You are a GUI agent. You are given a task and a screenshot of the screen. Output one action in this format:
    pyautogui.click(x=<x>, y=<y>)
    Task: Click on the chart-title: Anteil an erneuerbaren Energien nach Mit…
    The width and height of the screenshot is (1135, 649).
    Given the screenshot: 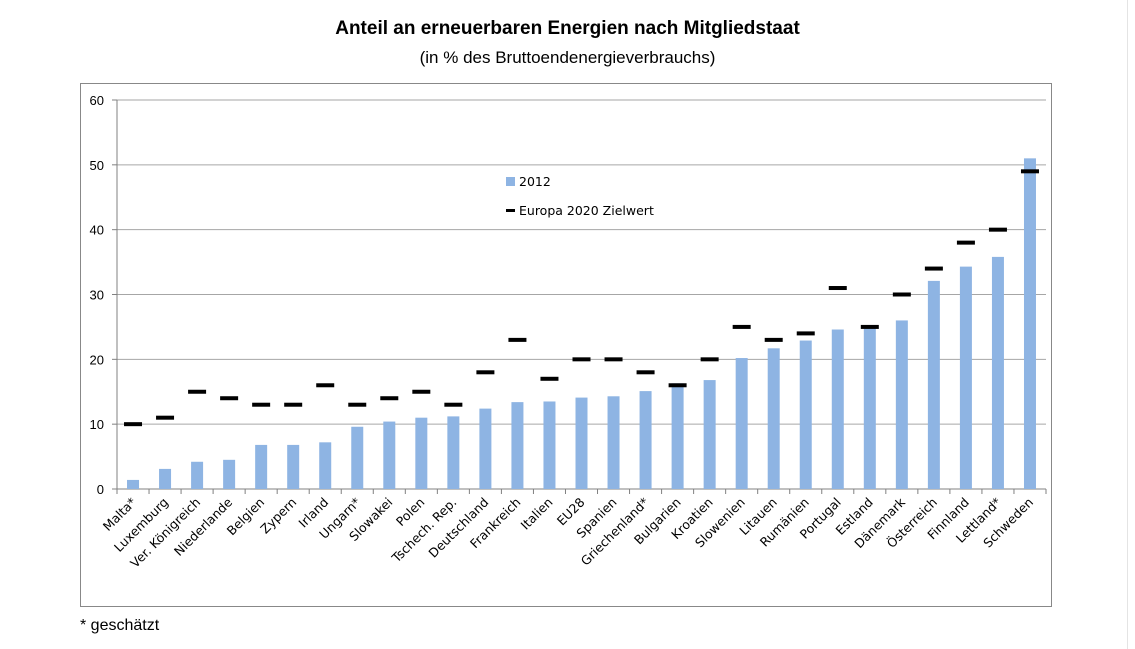 What is the action you would take?
    pyautogui.click(x=567, y=28)
    